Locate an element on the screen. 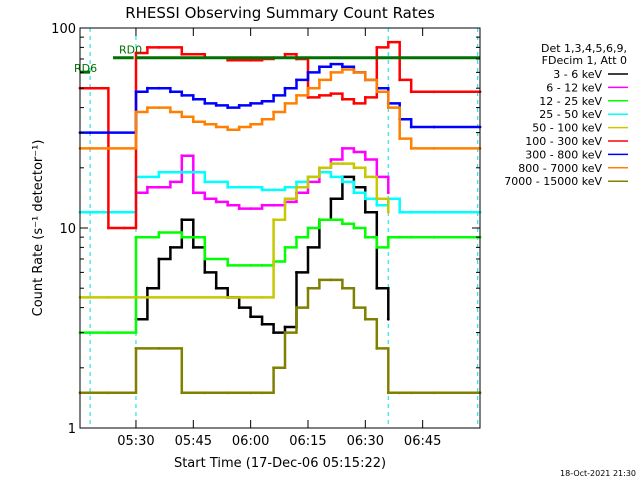 Image resolution: width=640 pixels, height=480 pixels. y-axis-label: Count Rate (s⁻¹ detector⁻¹) is located at coordinates (38, 228).